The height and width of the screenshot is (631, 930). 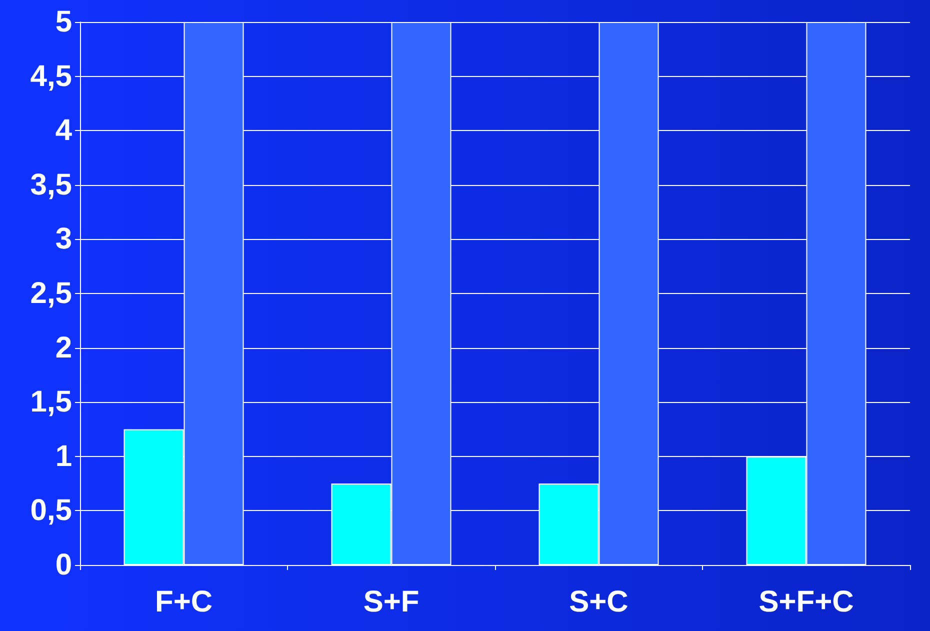 What do you see at coordinates (51, 76) in the screenshot?
I see `y-tick-label: 4,5` at bounding box center [51, 76].